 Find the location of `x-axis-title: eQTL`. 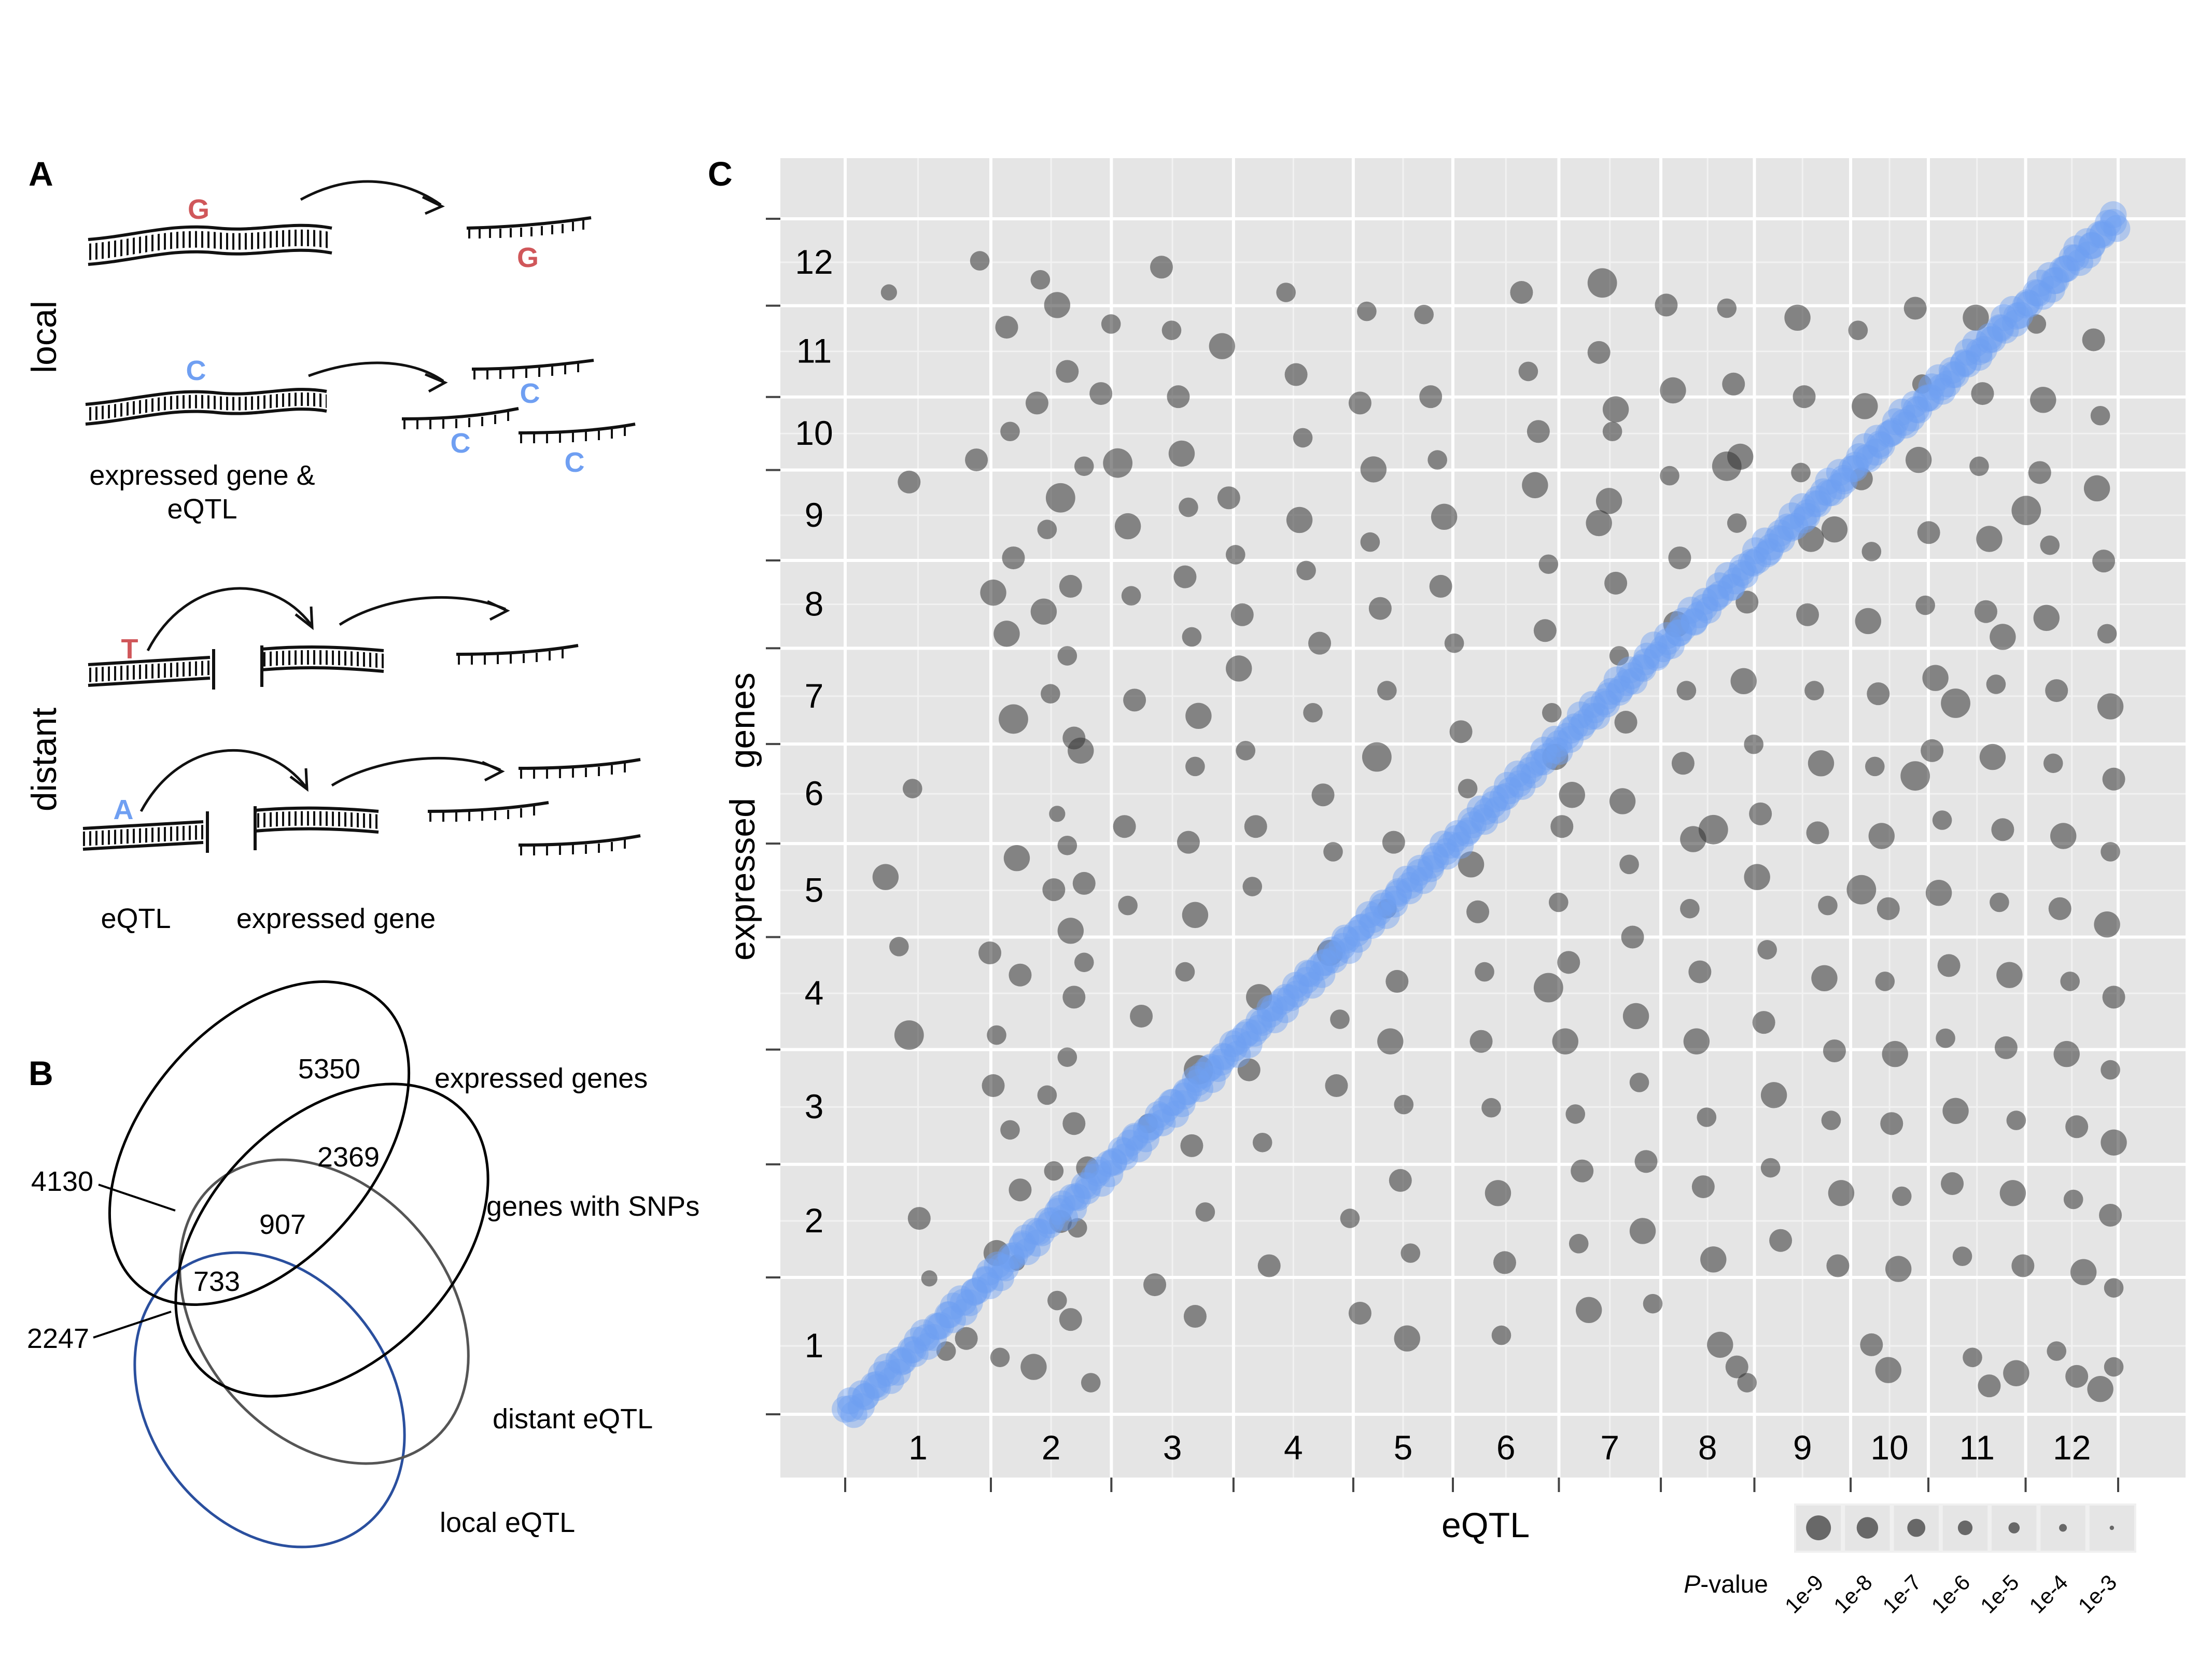

x-axis-title: eQTL is located at coordinates (1485, 1525).